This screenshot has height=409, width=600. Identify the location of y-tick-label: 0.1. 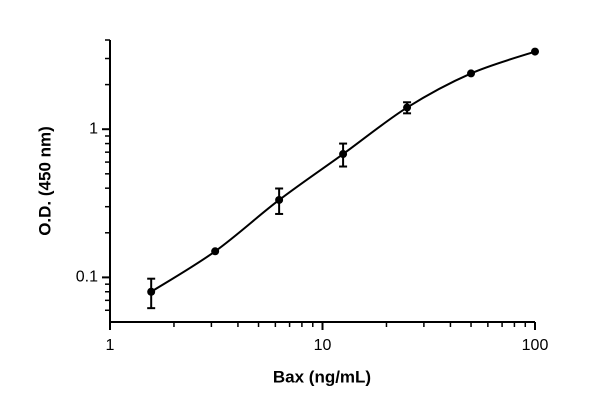
(87, 277).